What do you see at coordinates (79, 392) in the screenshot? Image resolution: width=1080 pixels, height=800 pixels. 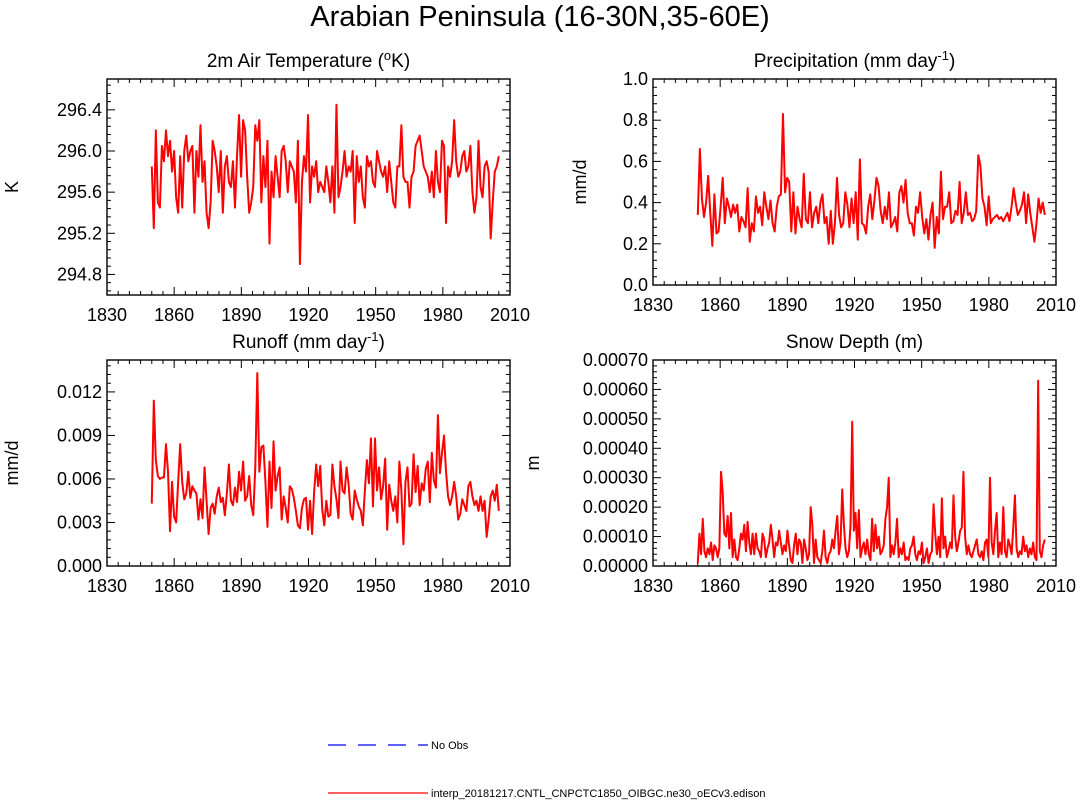 I see `y-tick-label: 0.012` at bounding box center [79, 392].